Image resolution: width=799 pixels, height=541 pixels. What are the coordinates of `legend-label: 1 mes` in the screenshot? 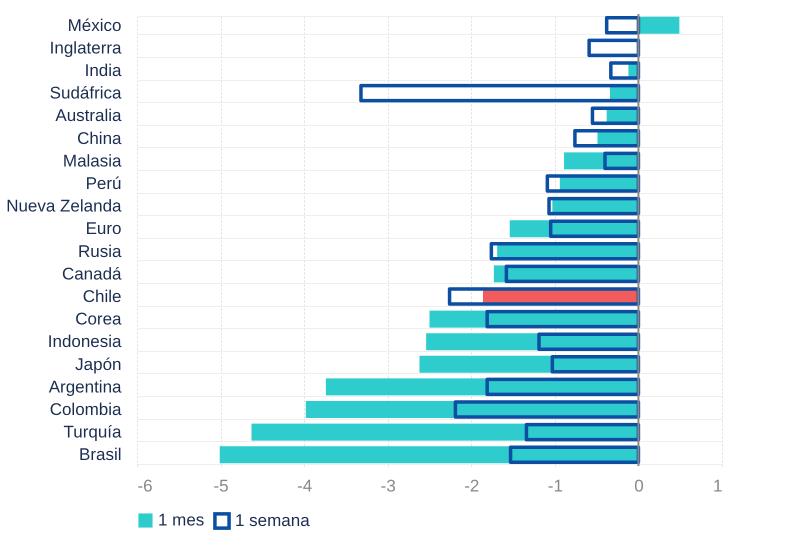 It's located at (181, 520).